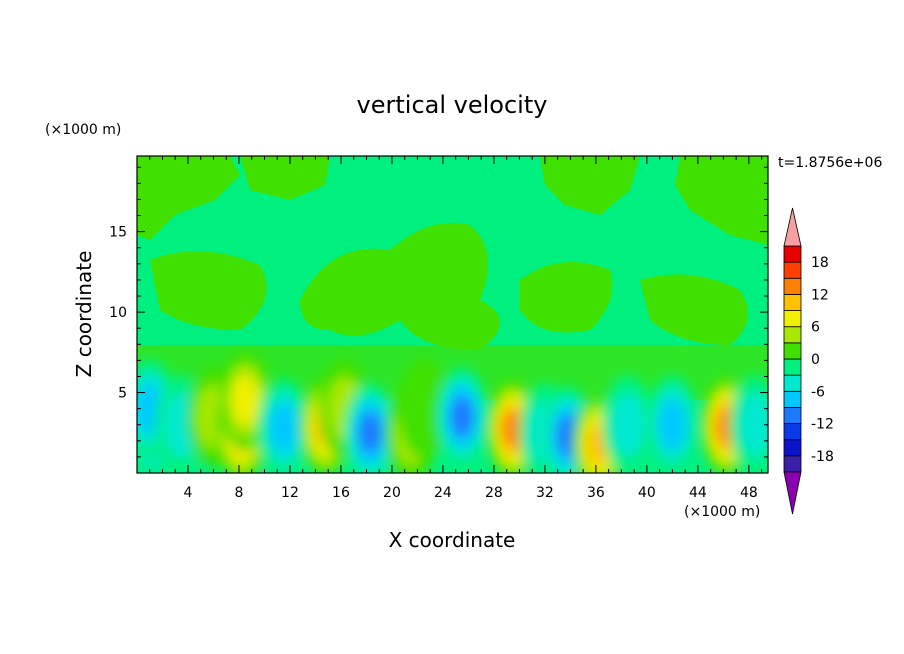 The image size is (904, 654). What do you see at coordinates (818, 392) in the screenshot?
I see `colorbar-tick-label: -6` at bounding box center [818, 392].